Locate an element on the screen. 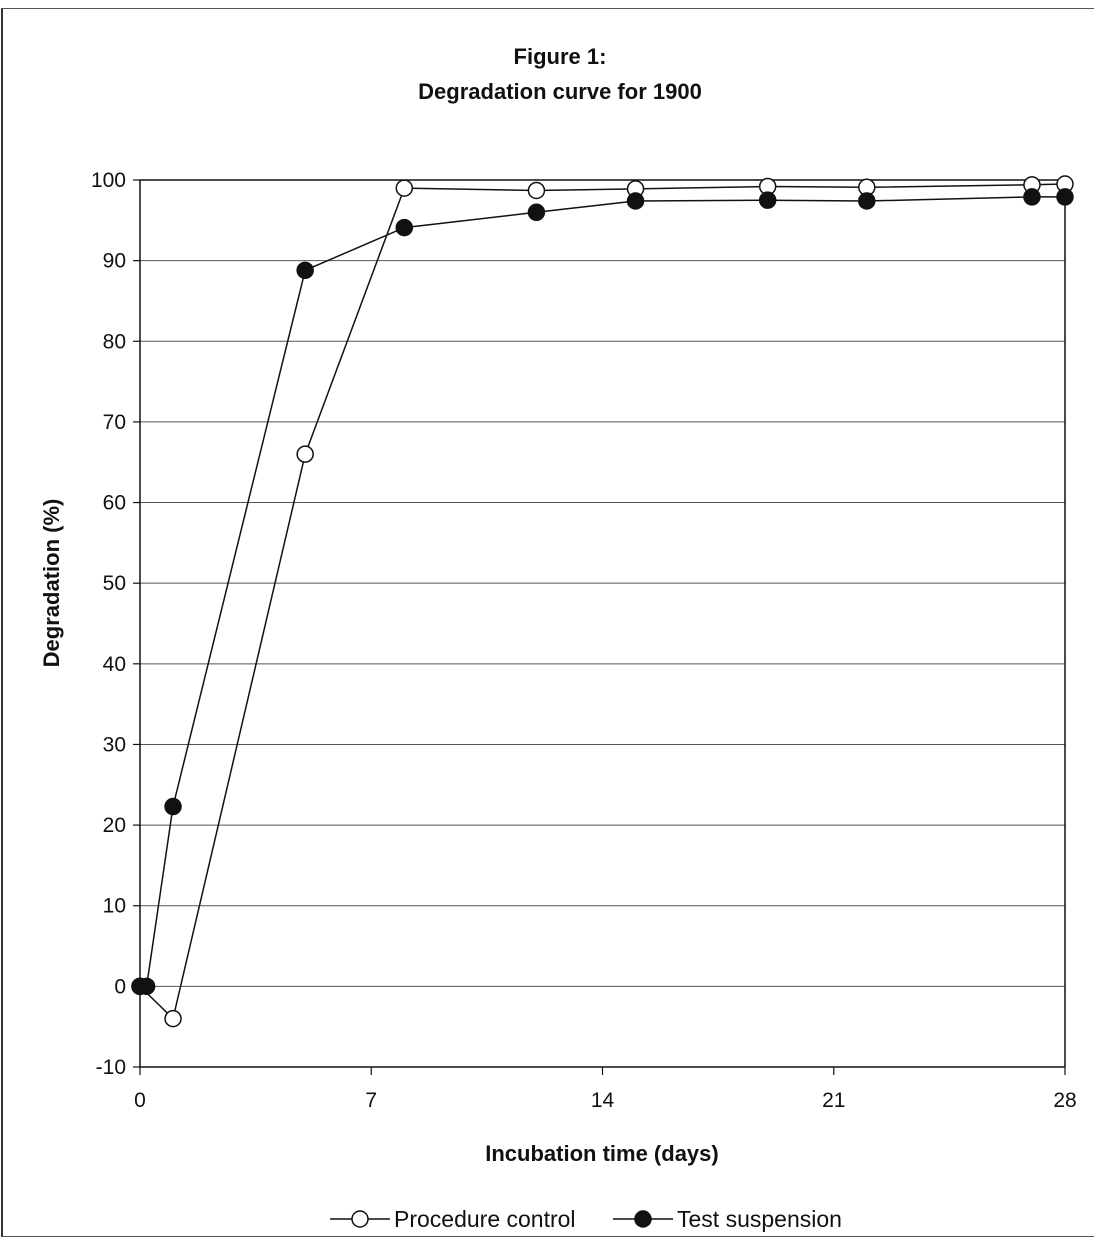 The width and height of the screenshot is (1096, 1241). y-tick-label: 100 is located at coordinates (108, 180).